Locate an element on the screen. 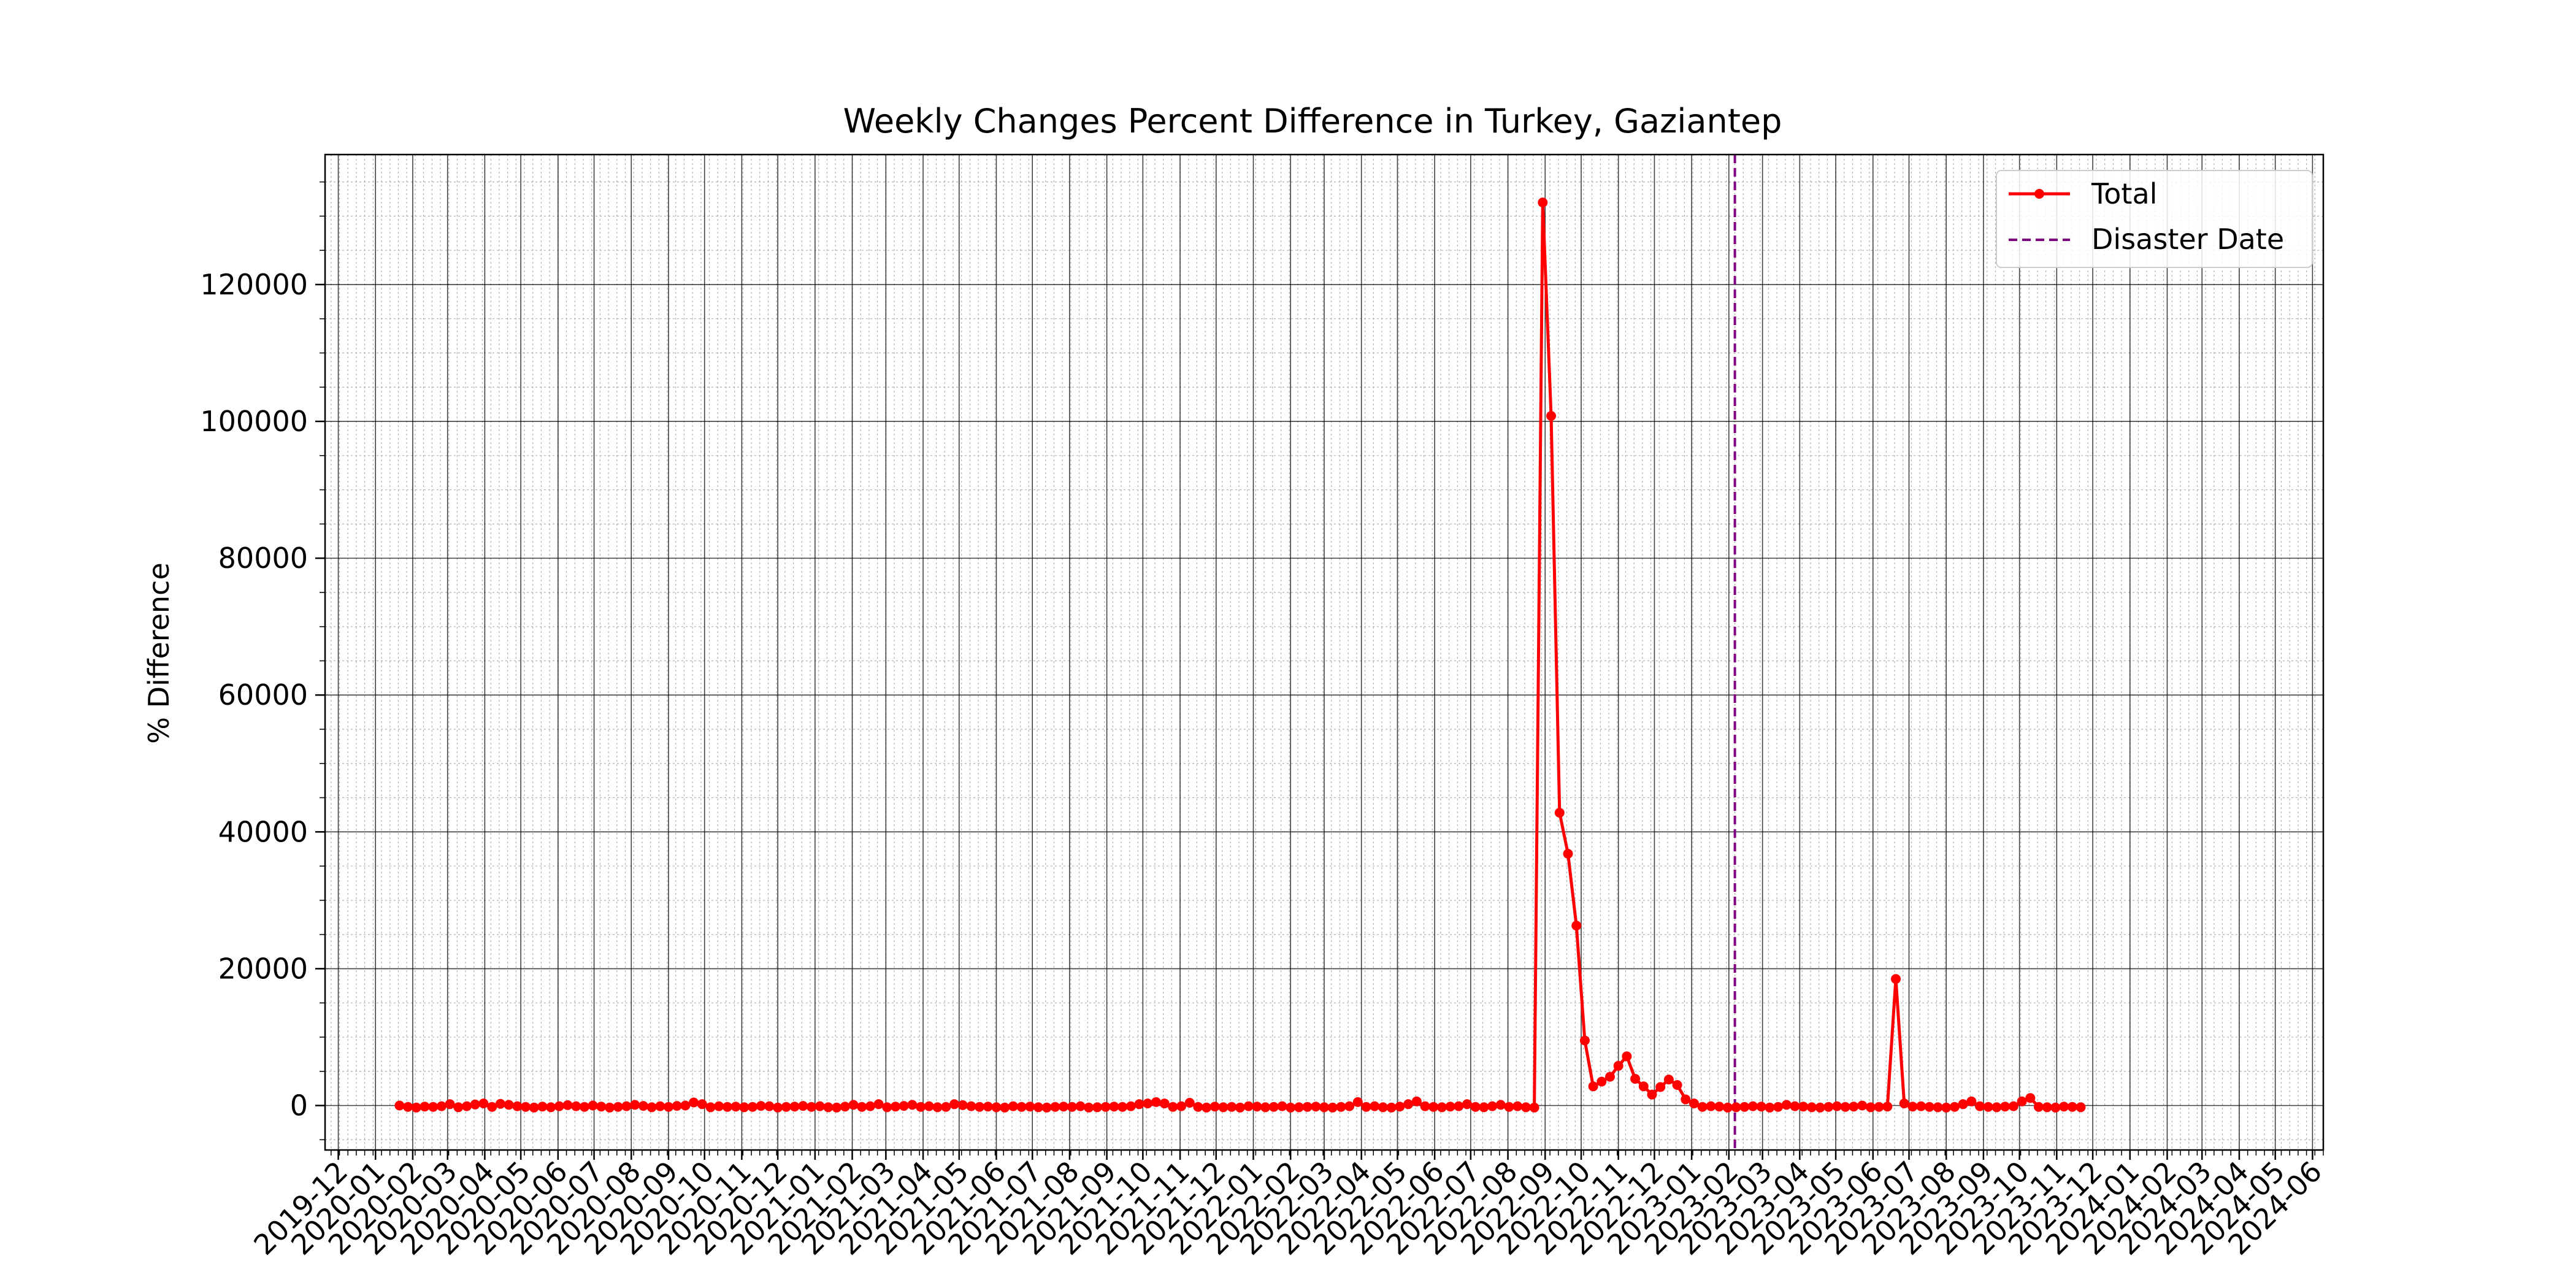 The width and height of the screenshot is (2576, 1288). legend: Total Disaster Date is located at coordinates (2154, 219).